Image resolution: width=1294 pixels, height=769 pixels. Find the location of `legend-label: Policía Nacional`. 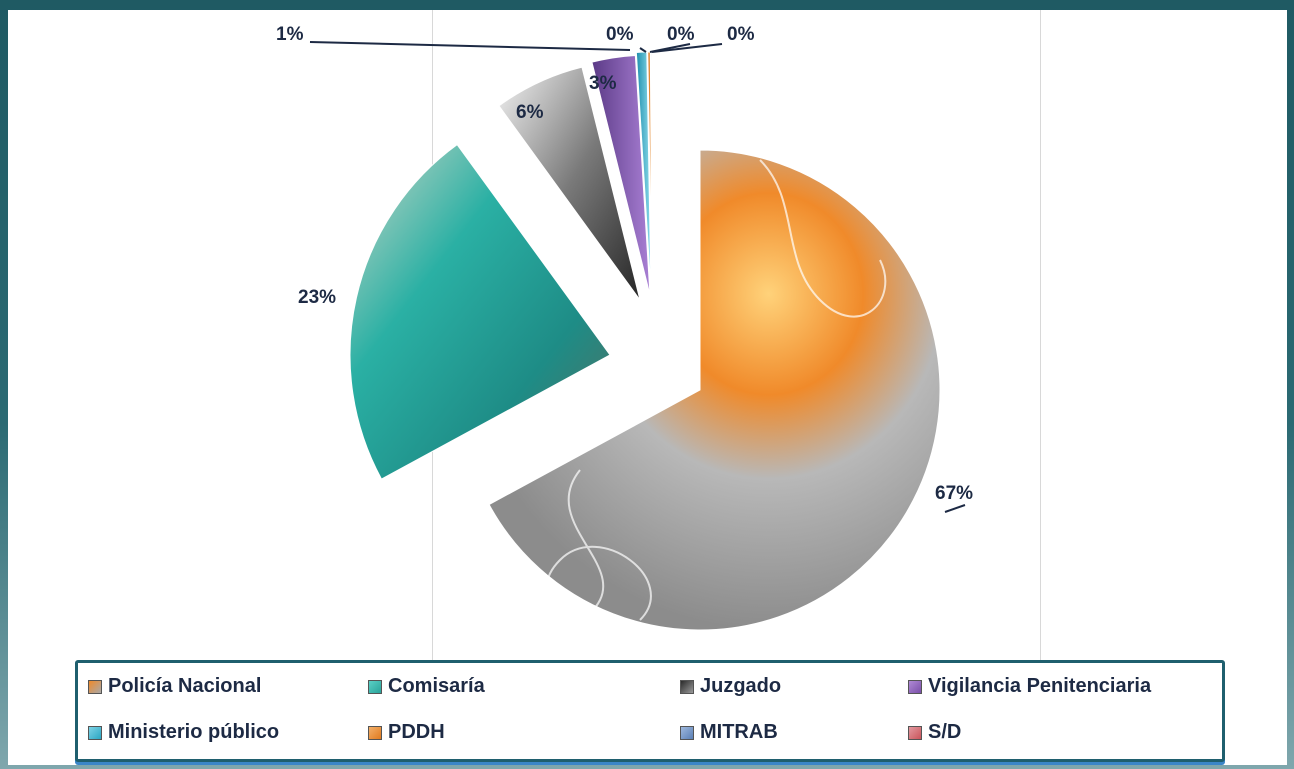

legend-label: Policía Nacional is located at coordinates (185, 686).